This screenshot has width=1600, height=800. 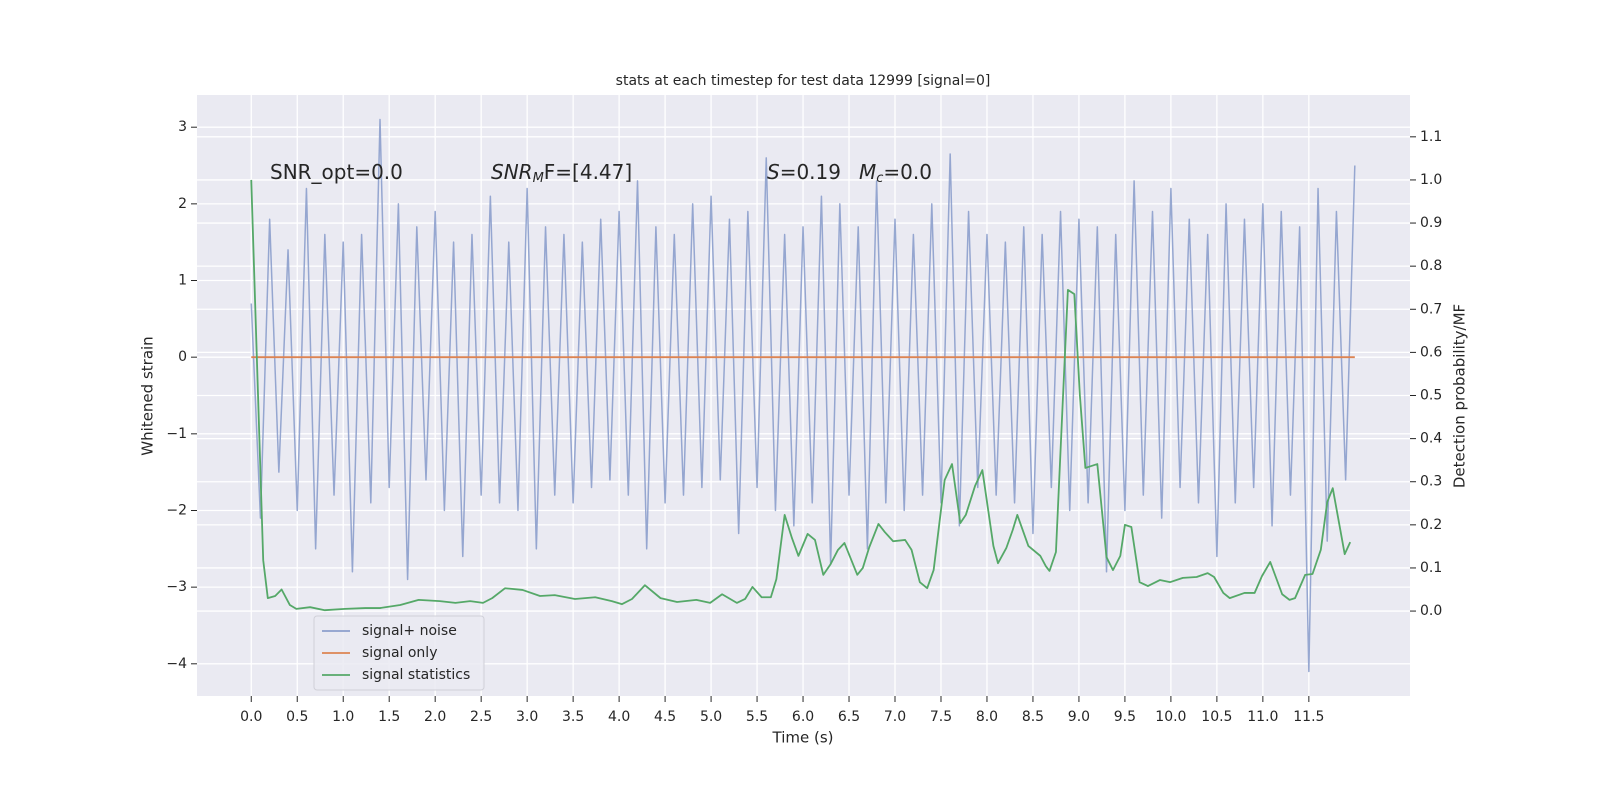 What do you see at coordinates (1431, 482) in the screenshot?
I see `y2-tick-label: 0.3` at bounding box center [1431, 482].